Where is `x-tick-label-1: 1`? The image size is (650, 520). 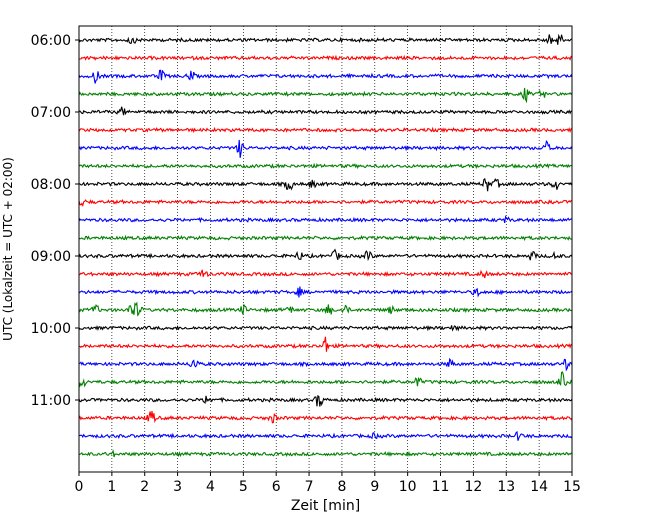 x-tick-label-1: 1 is located at coordinates (111, 487).